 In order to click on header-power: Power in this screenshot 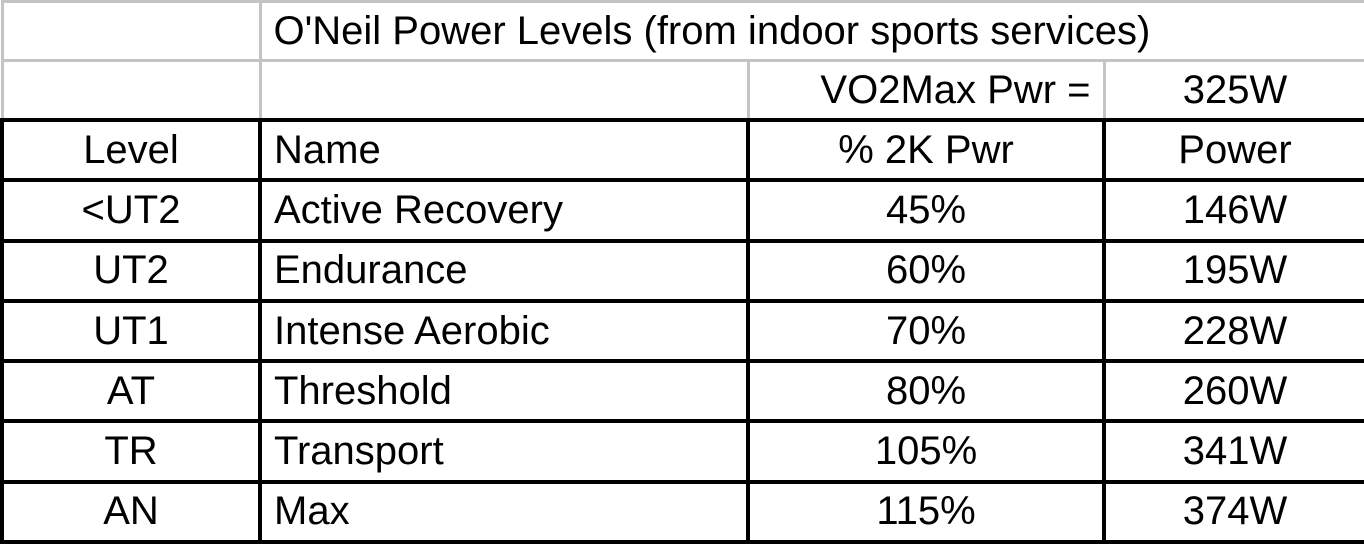, I will do `click(1233, 150)`.